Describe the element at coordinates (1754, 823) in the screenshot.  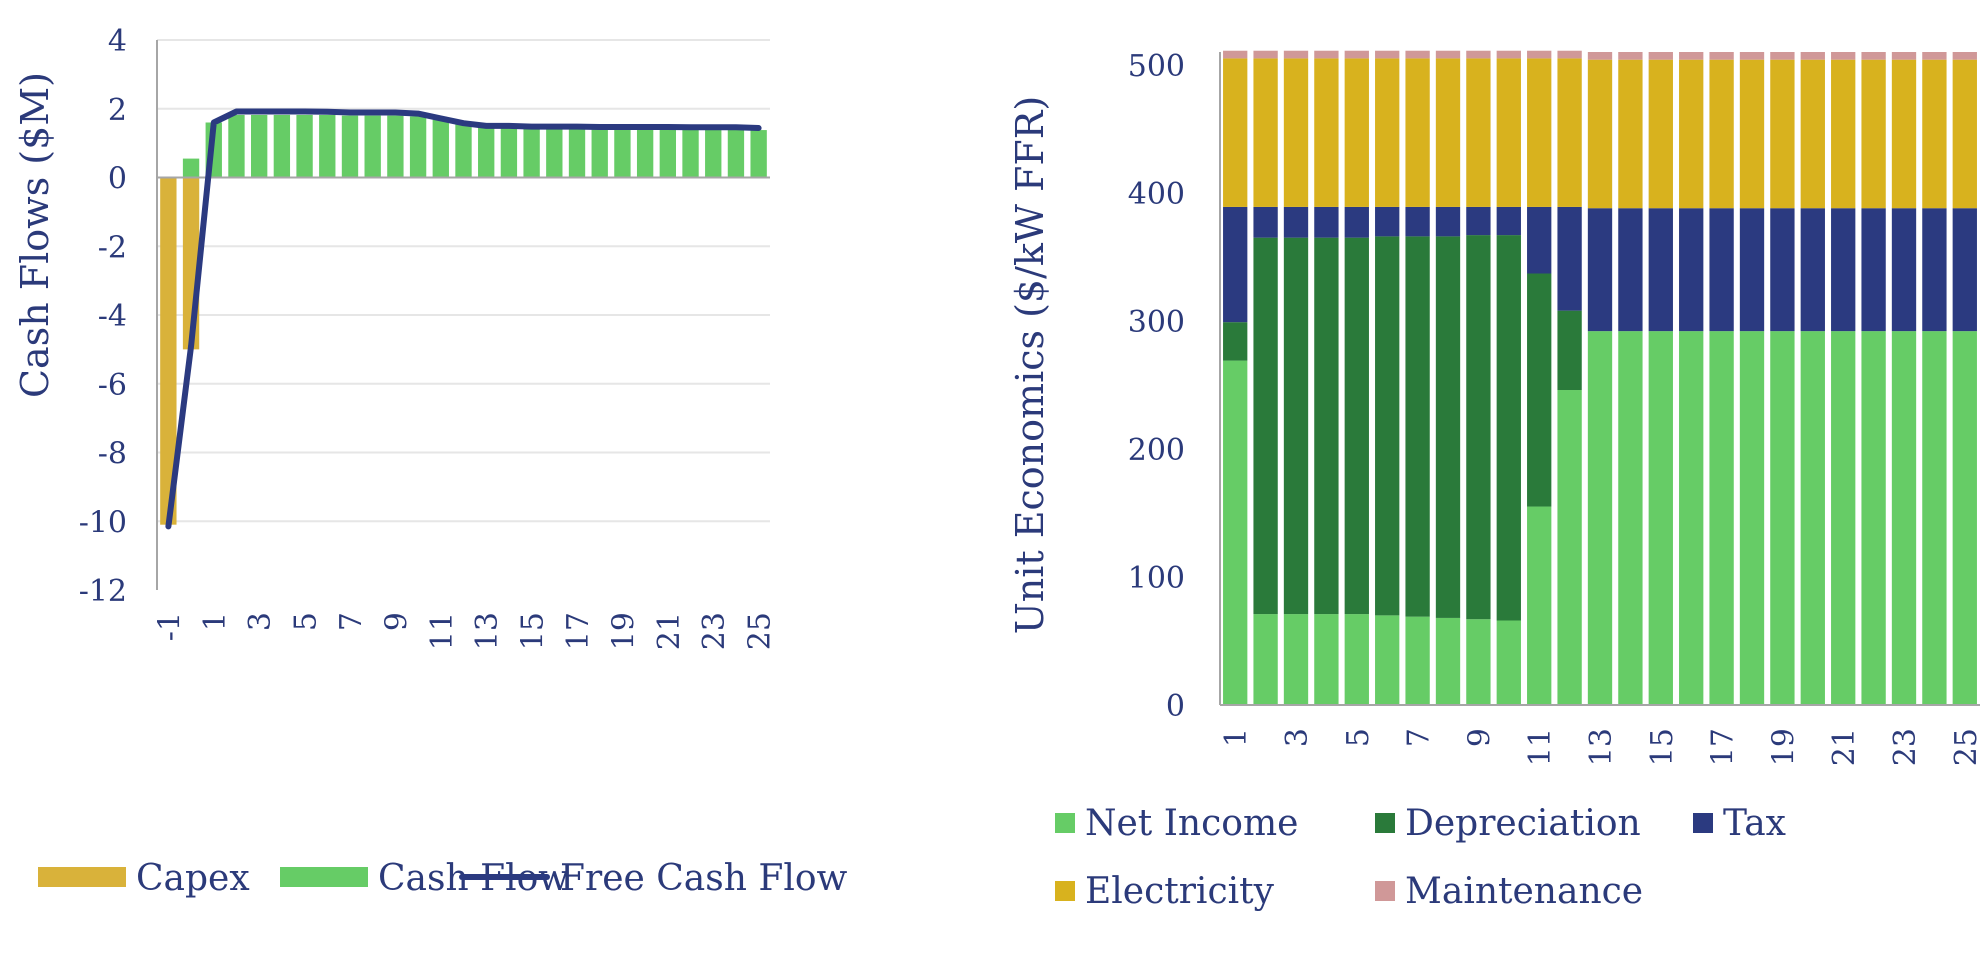
I see `tax-legend-label: Tax` at that location.